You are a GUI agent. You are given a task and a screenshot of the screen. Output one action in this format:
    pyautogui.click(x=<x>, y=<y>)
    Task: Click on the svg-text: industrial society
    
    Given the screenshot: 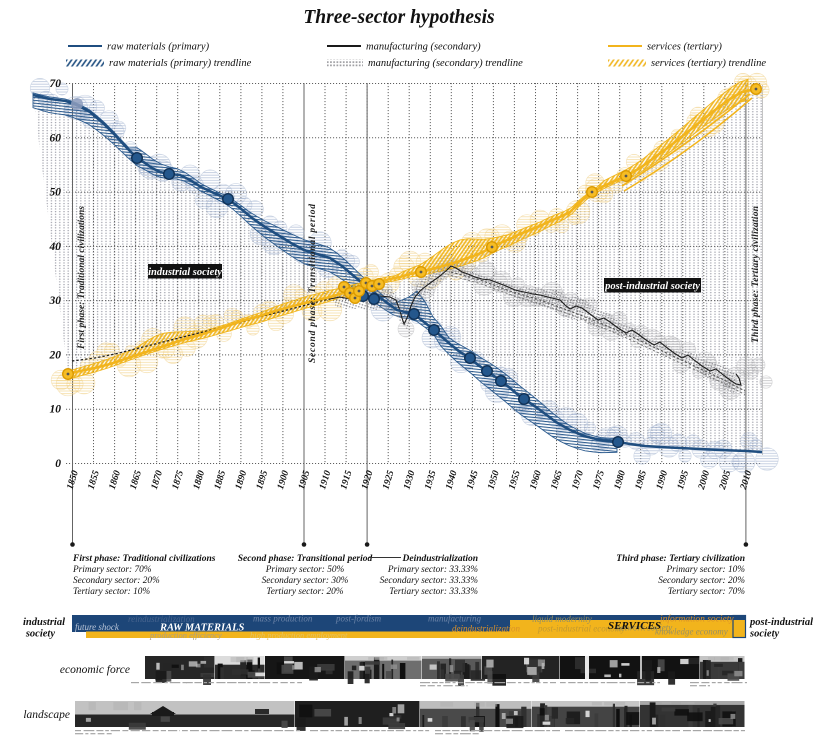 What is the action you would take?
    pyautogui.click(x=185, y=272)
    